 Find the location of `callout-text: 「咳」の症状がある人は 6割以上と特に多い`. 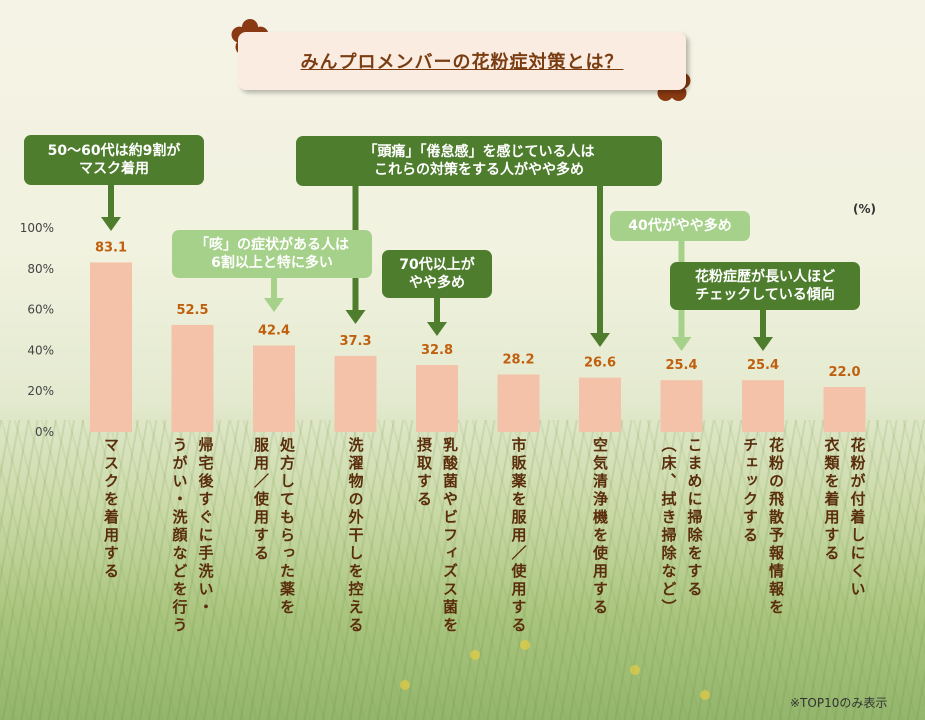

callout-text: 「咳」の症状がある人は 6割以上と特に多い is located at coordinates (272, 254).